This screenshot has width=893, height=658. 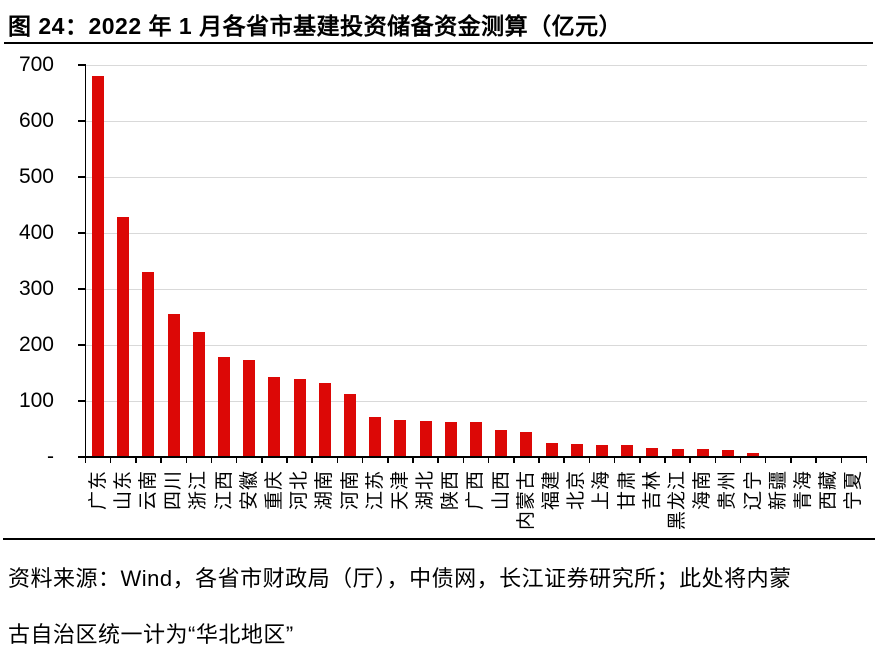 What do you see at coordinates (627, 490) in the screenshot?
I see `x-axis-label: 甘肃` at bounding box center [627, 490].